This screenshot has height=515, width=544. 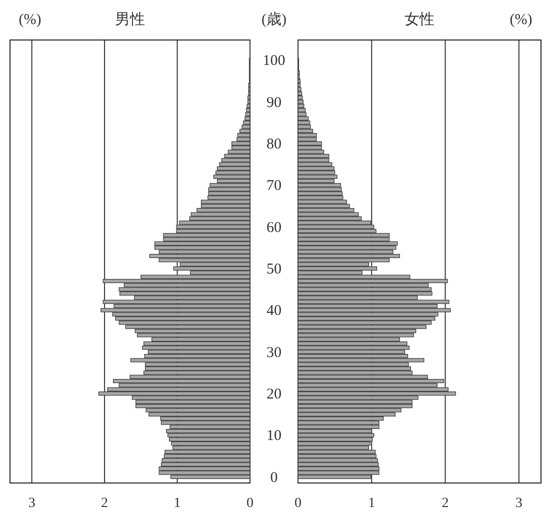 I want to click on x-tick-label: 0, so click(x=298, y=503).